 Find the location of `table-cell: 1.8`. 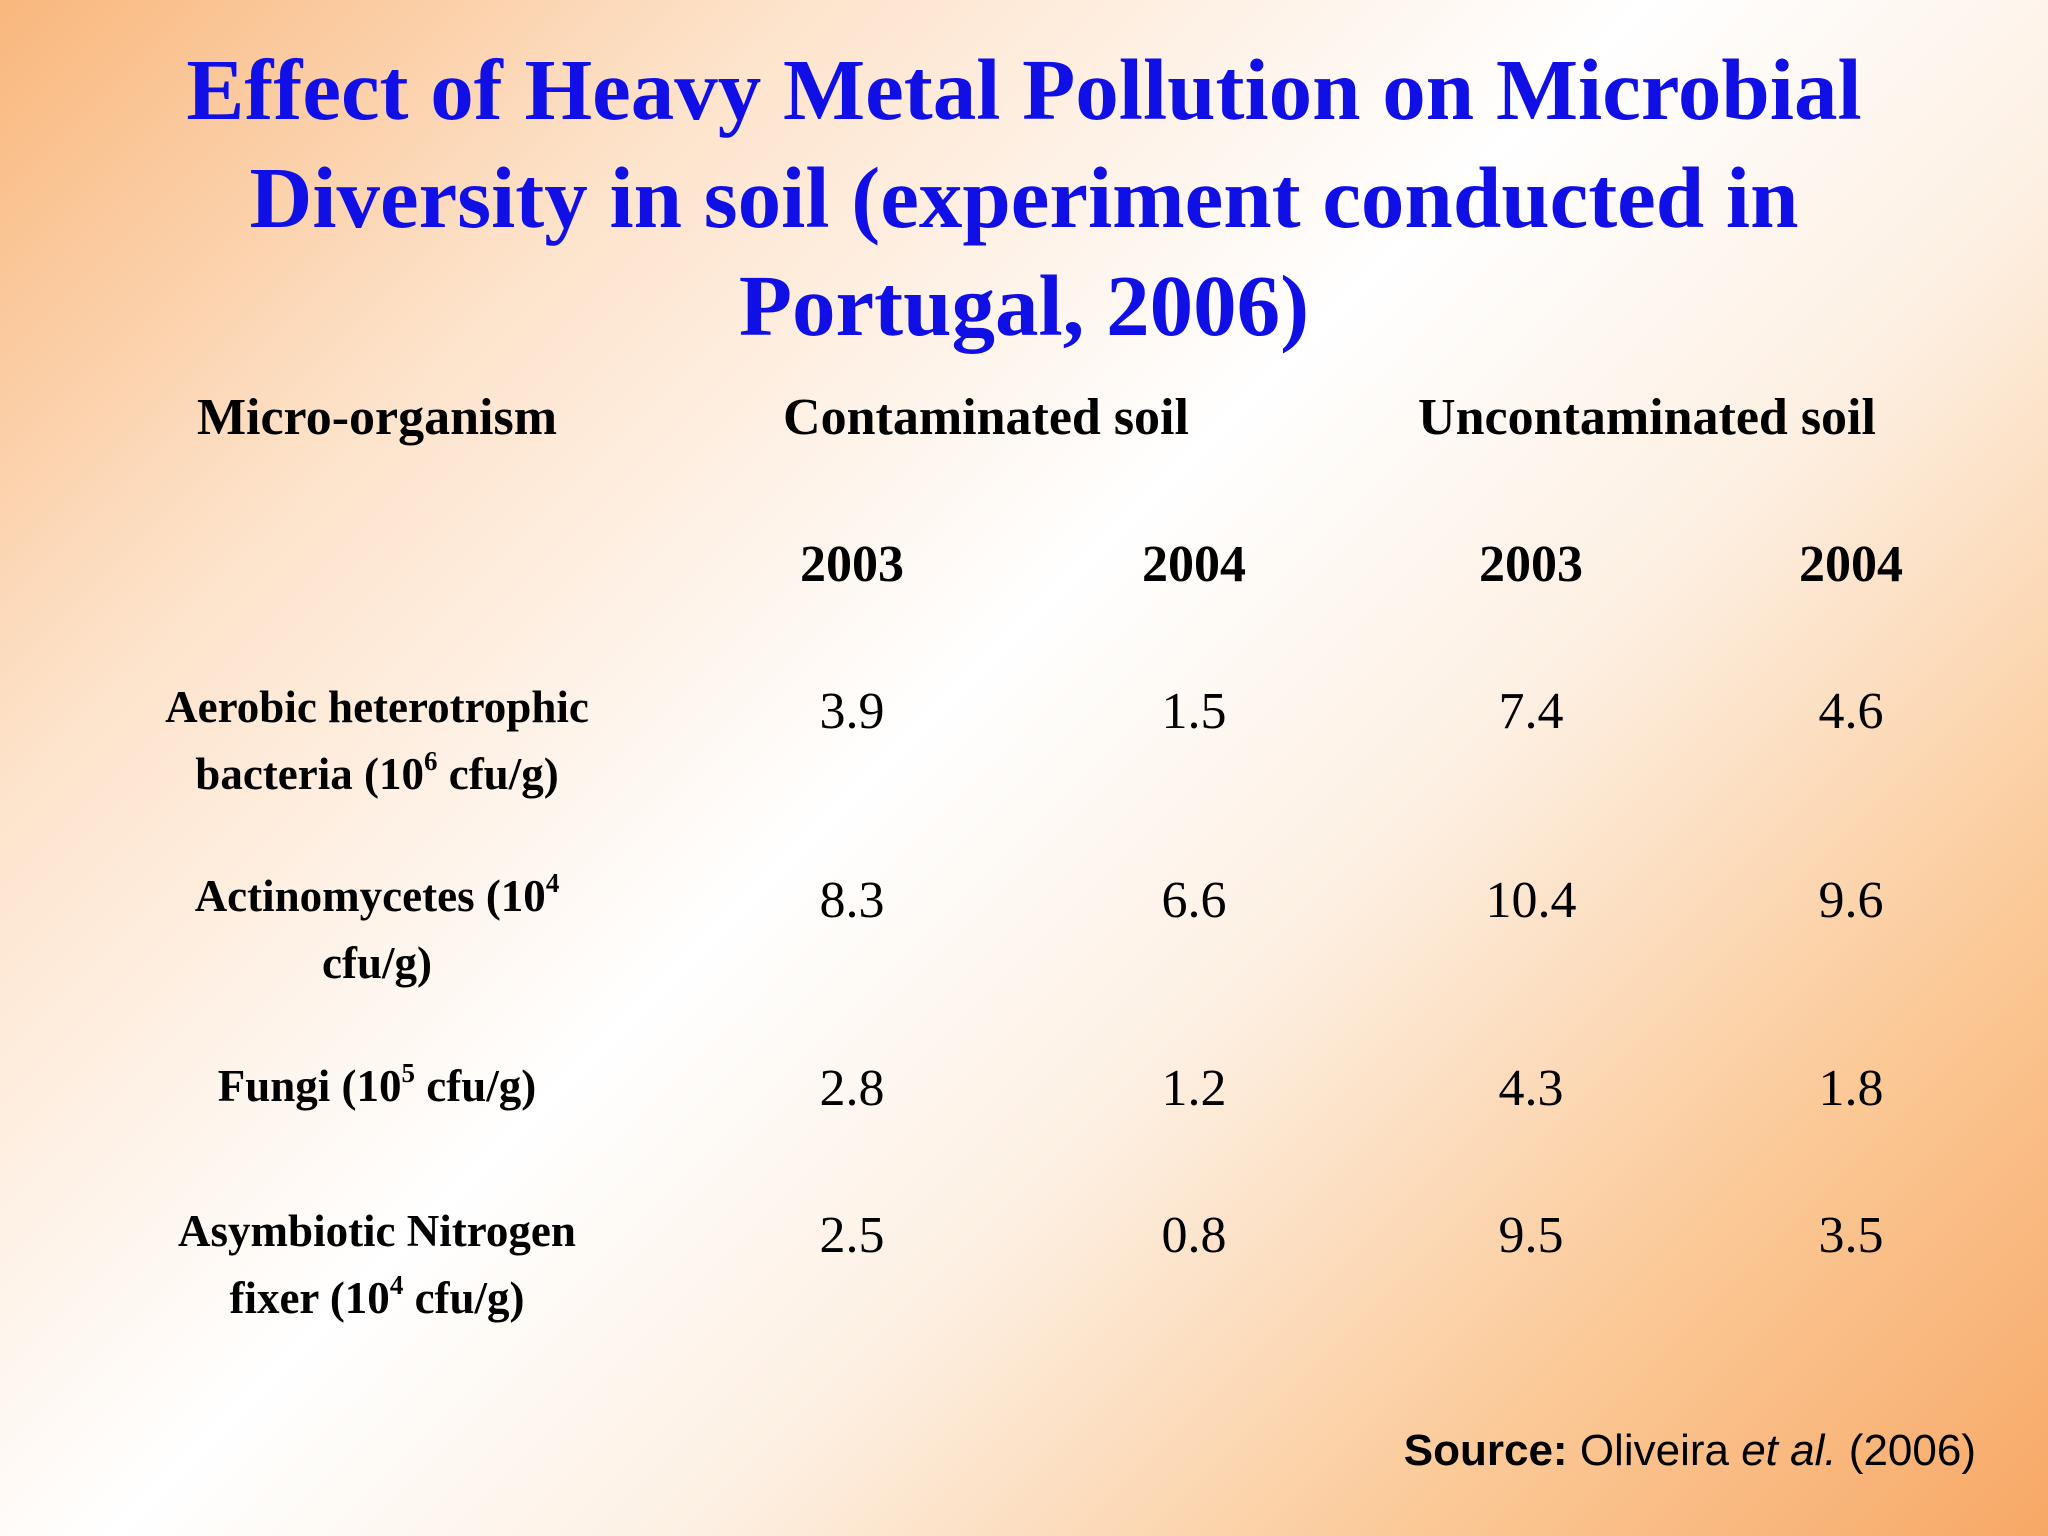

table-cell: 1.8 is located at coordinates (1851, 1088).